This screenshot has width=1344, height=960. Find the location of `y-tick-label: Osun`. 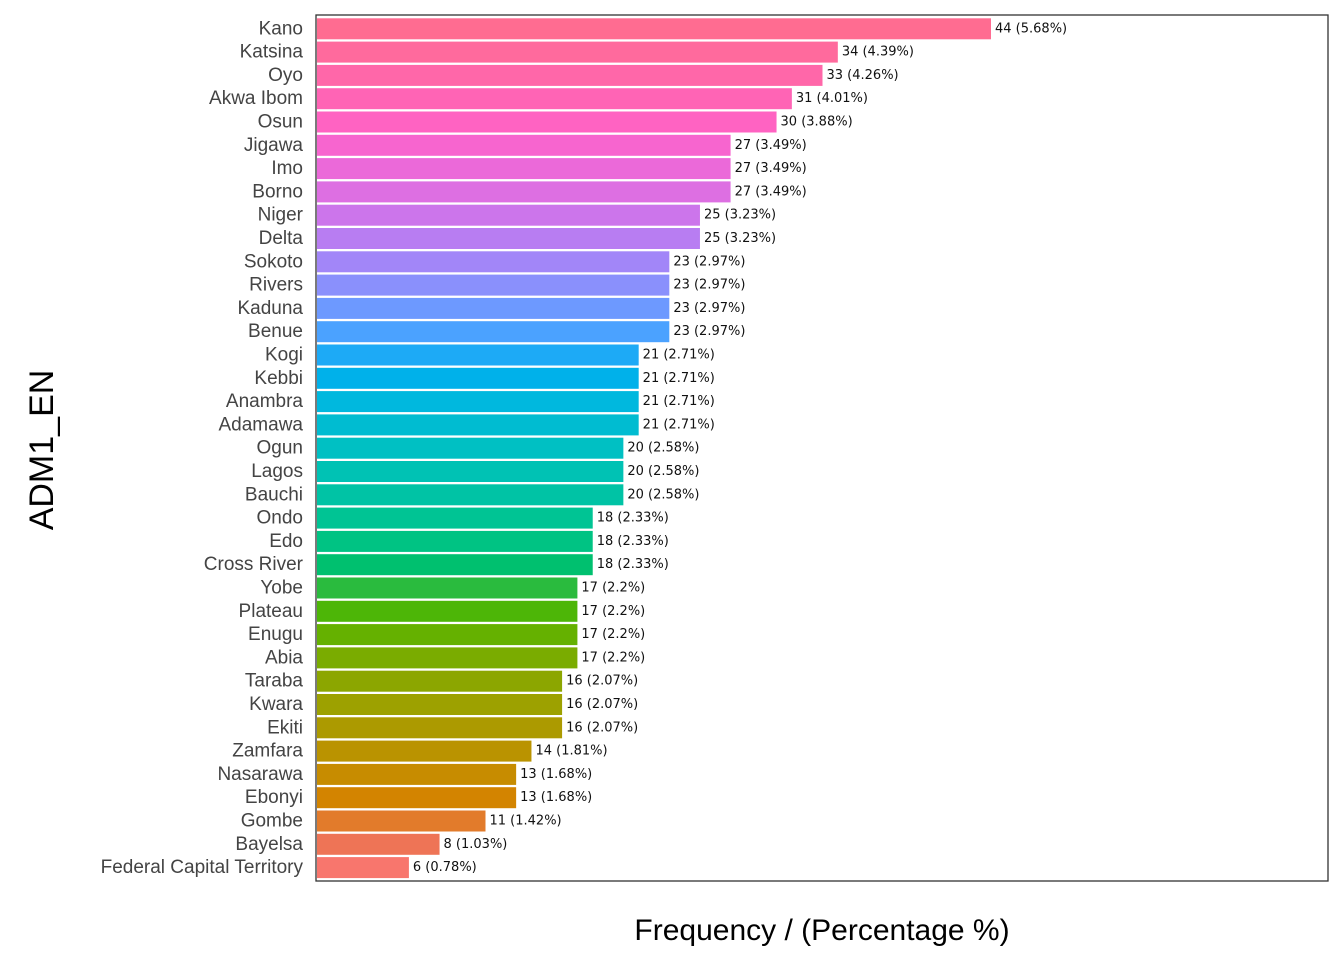

y-tick-label: Osun is located at coordinates (280, 122).